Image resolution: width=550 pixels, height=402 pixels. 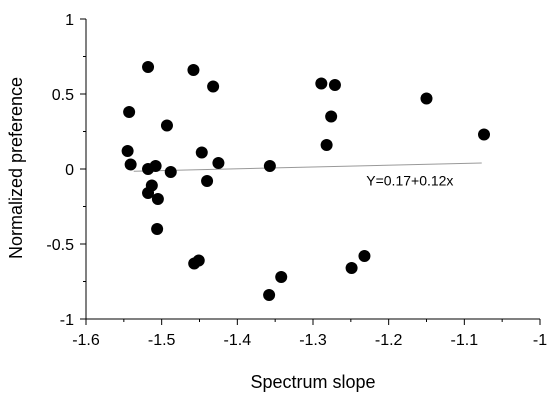 I want to click on x-tick-label: -1.4, so click(x=238, y=340).